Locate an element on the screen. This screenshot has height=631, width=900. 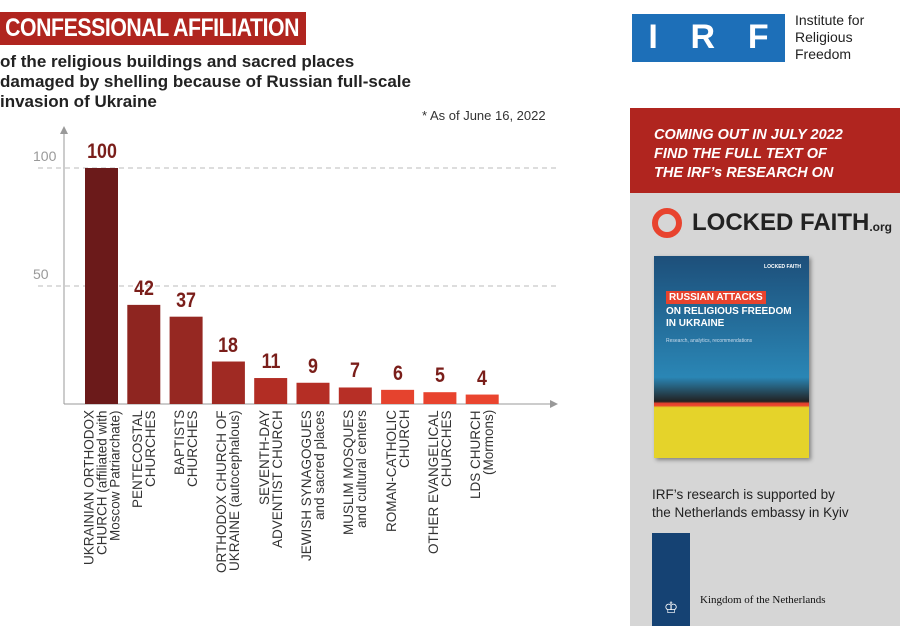
logo-name-line: Institute for is located at coordinates (830, 20).